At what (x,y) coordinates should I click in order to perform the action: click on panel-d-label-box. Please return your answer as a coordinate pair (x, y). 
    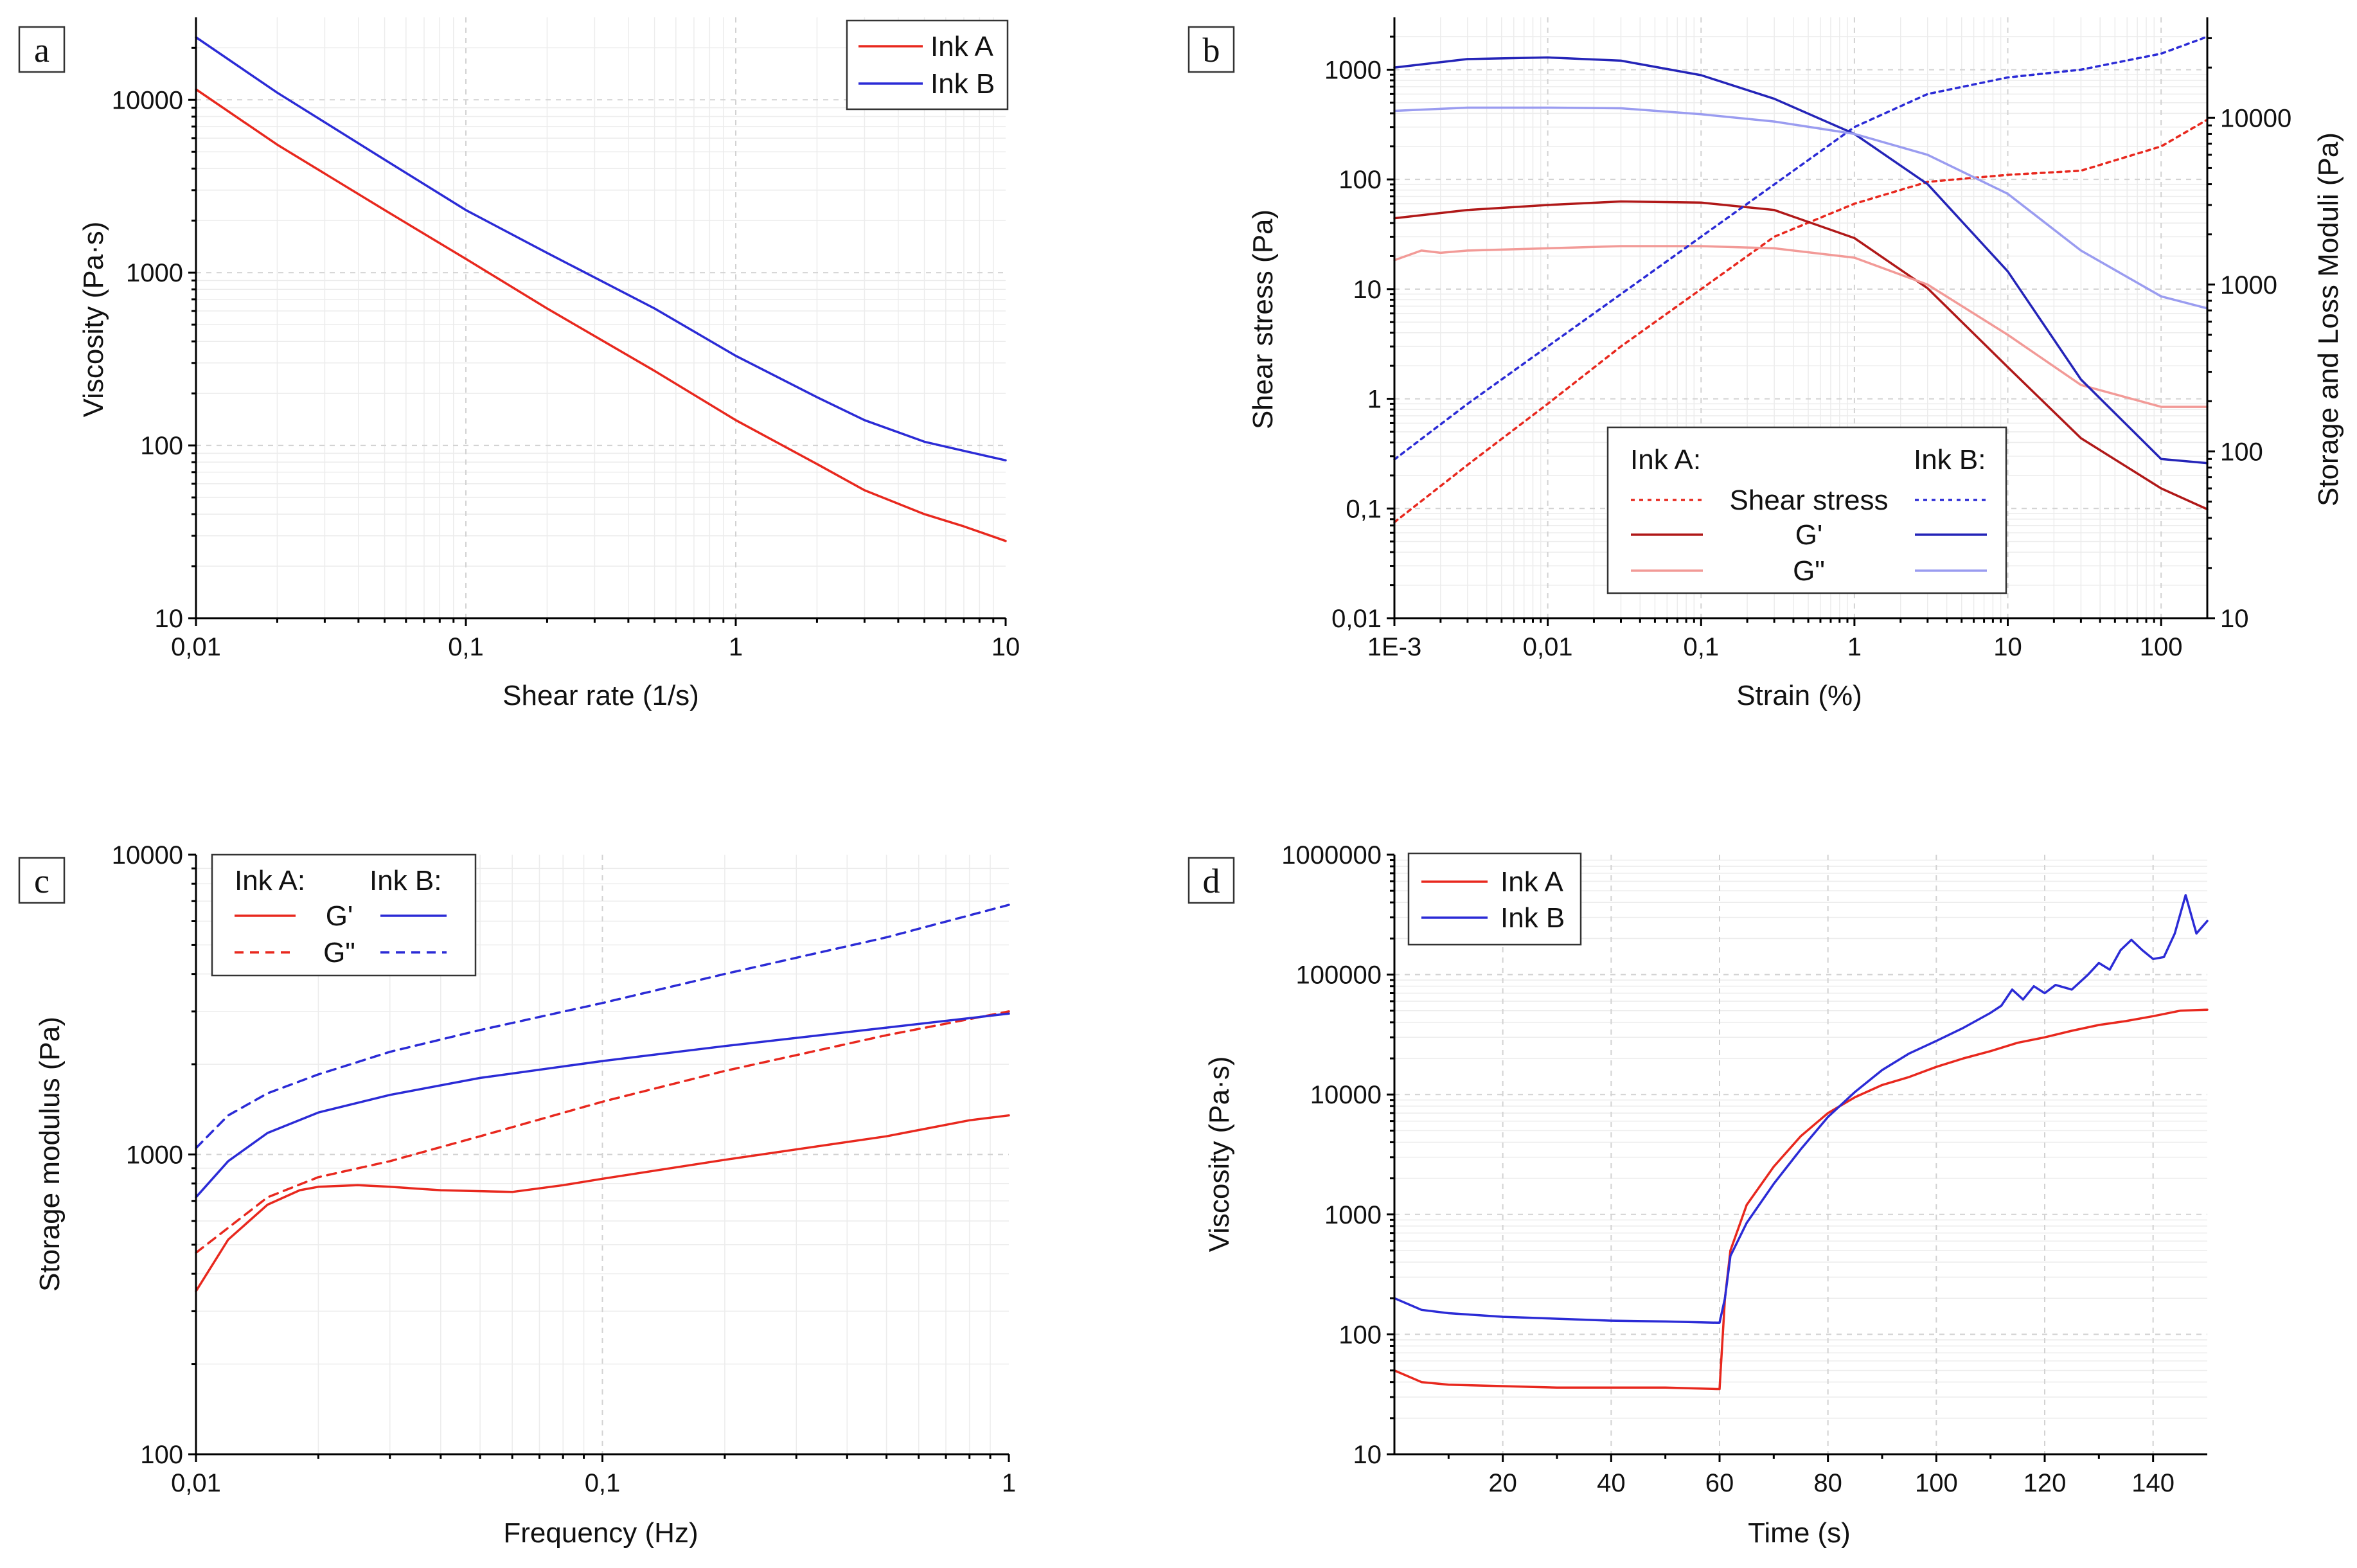
    Looking at the image, I should click on (1211, 880).